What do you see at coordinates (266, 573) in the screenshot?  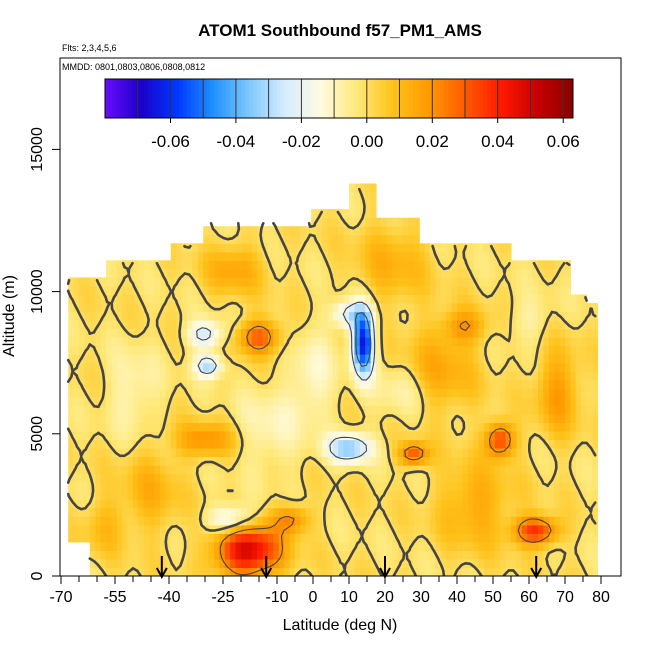 I see `flight-arrow-head` at bounding box center [266, 573].